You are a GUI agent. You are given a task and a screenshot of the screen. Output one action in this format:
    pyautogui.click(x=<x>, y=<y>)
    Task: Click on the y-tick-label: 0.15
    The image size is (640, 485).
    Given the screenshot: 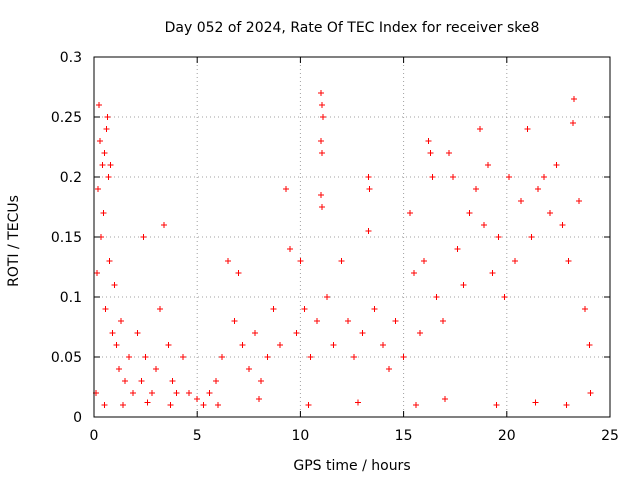 What is the action you would take?
    pyautogui.click(x=66, y=238)
    